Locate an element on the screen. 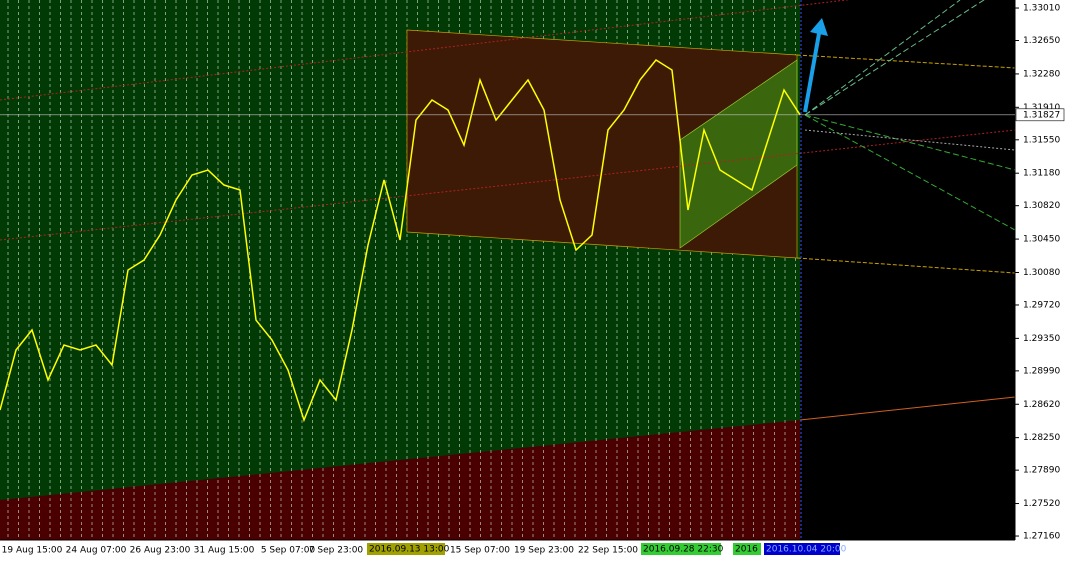 The image size is (1065, 563). y-tick-label: 1.31180 is located at coordinates (1041, 174).